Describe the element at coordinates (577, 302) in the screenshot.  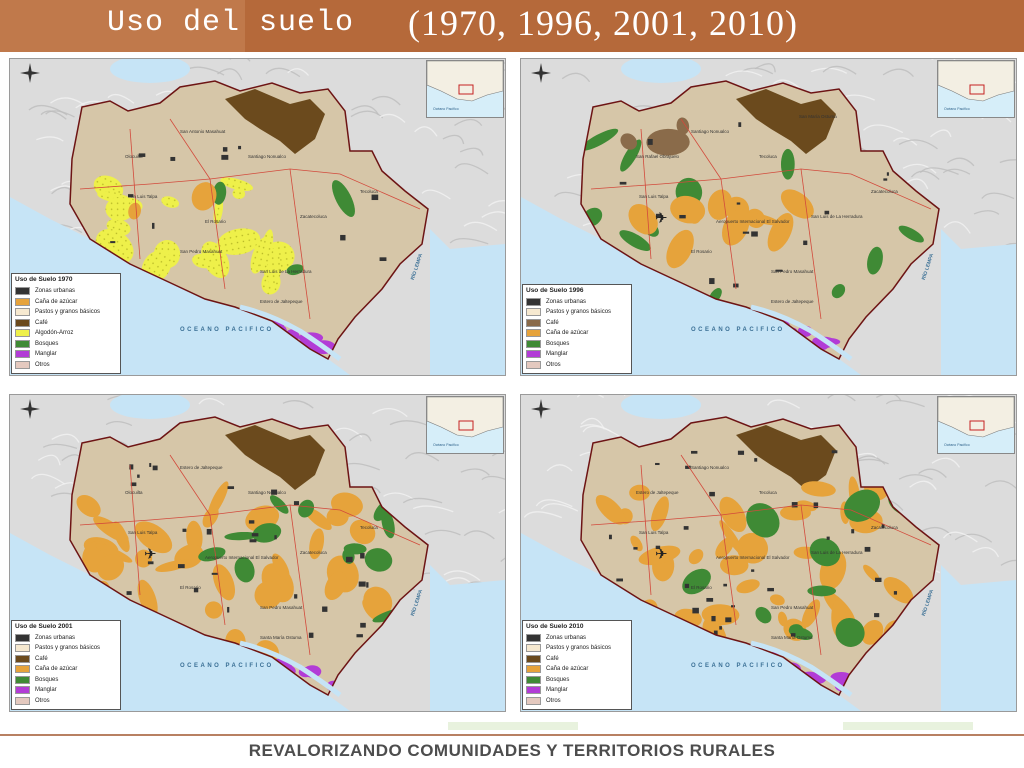
I see `legend-item: Zonas urbanas` at that location.